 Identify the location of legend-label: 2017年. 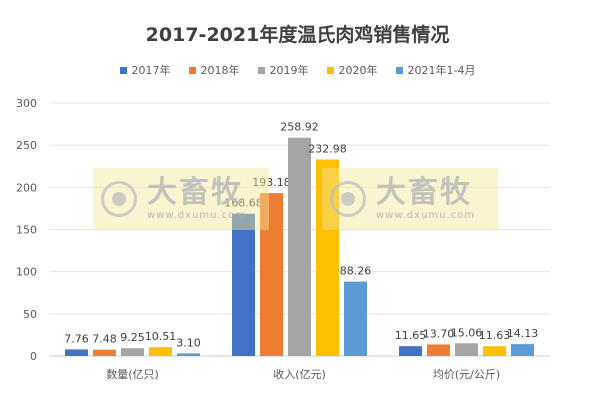
(151, 70).